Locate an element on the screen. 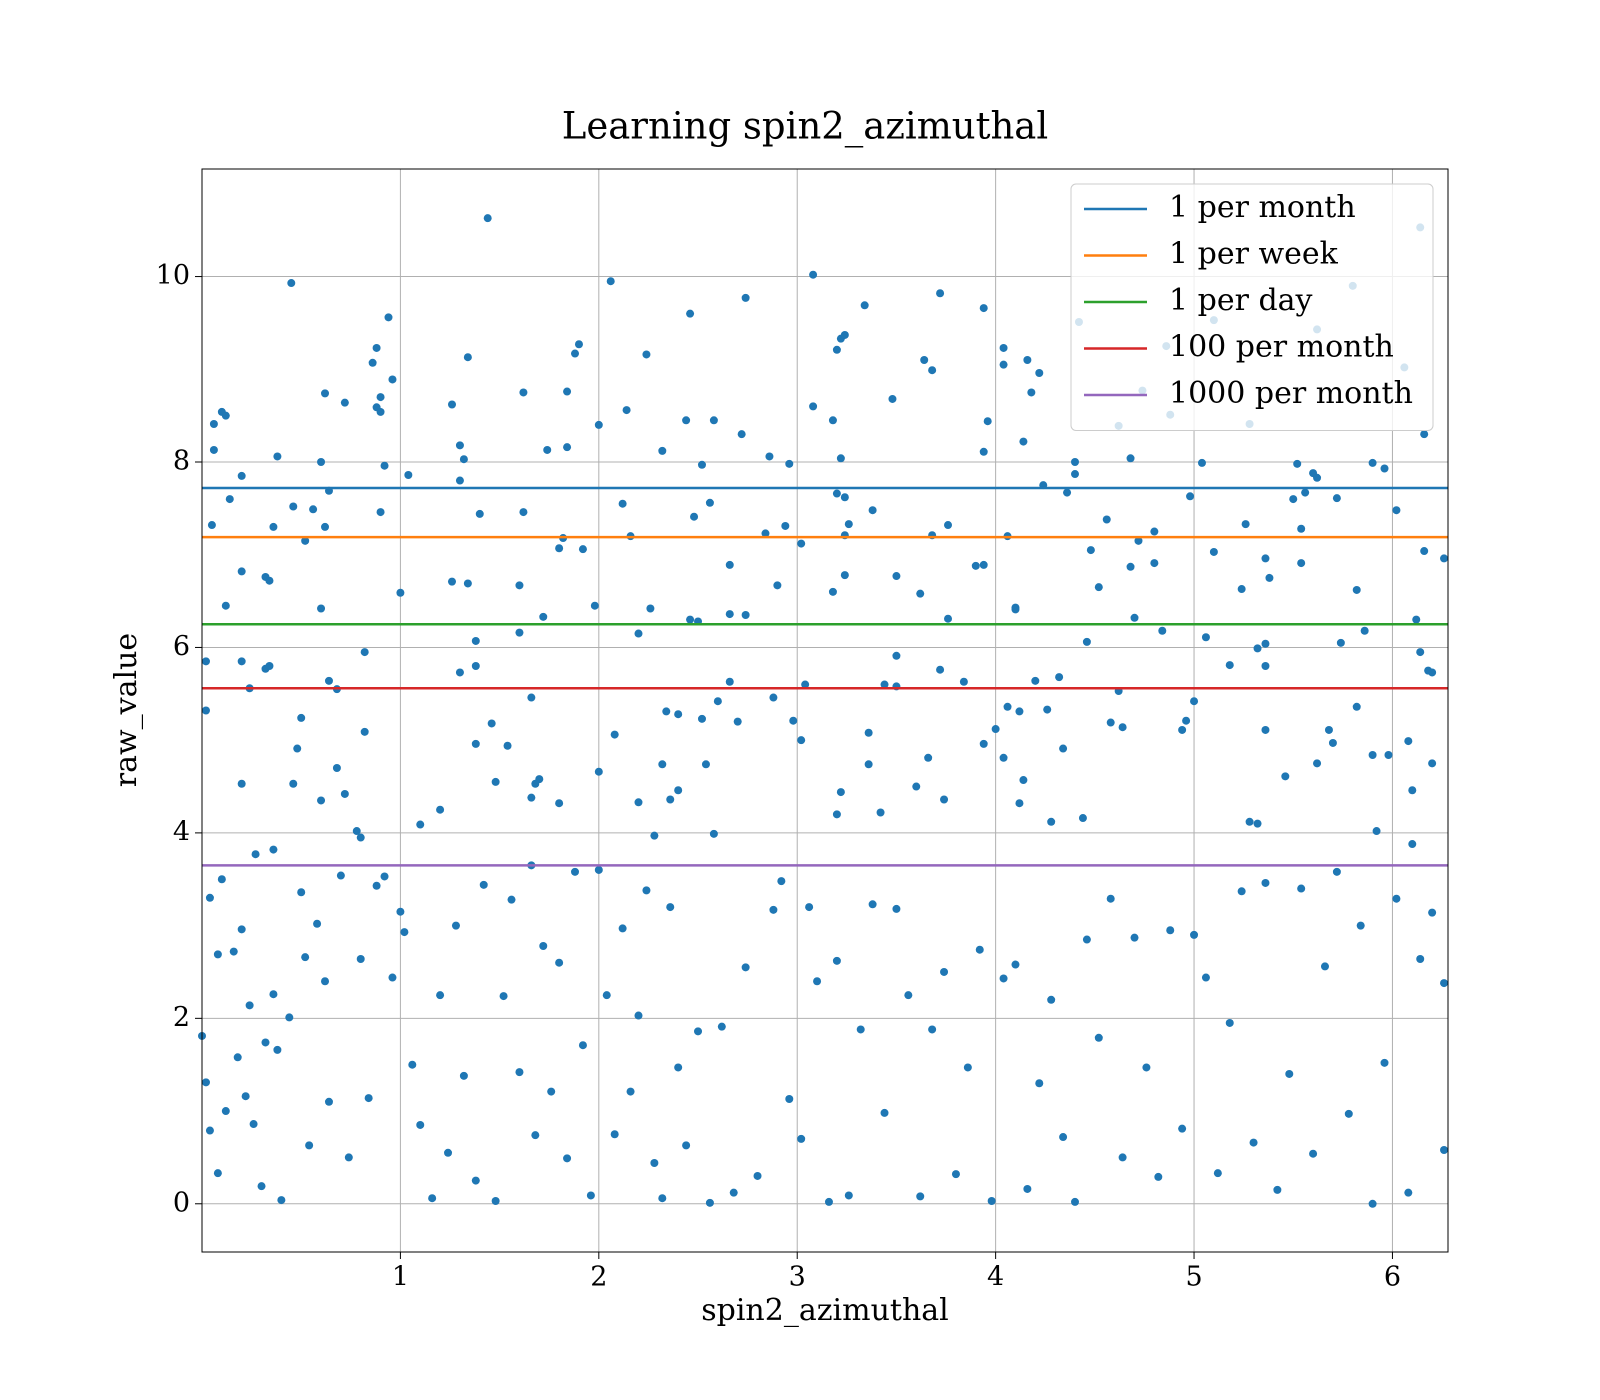 Image resolution: width=1600 pixels, height=1400 pixels. legend-label: 1000 per month is located at coordinates (1291, 393).